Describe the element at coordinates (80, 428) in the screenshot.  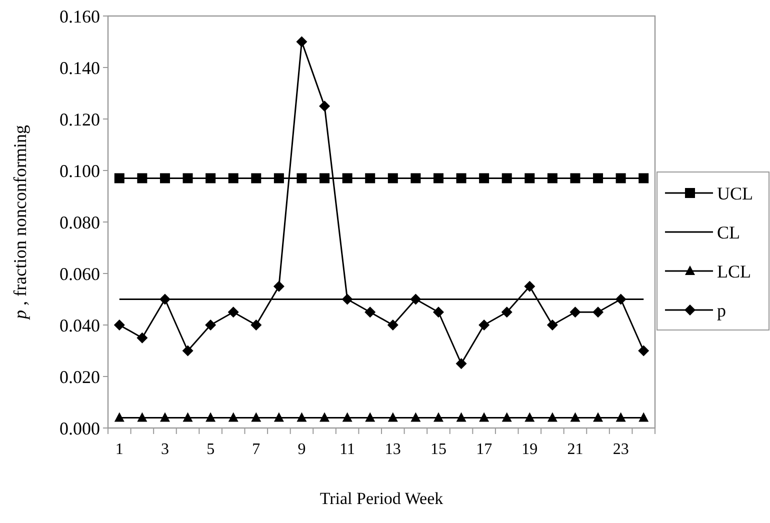
I see `y-tick-label: 0.000` at that location.